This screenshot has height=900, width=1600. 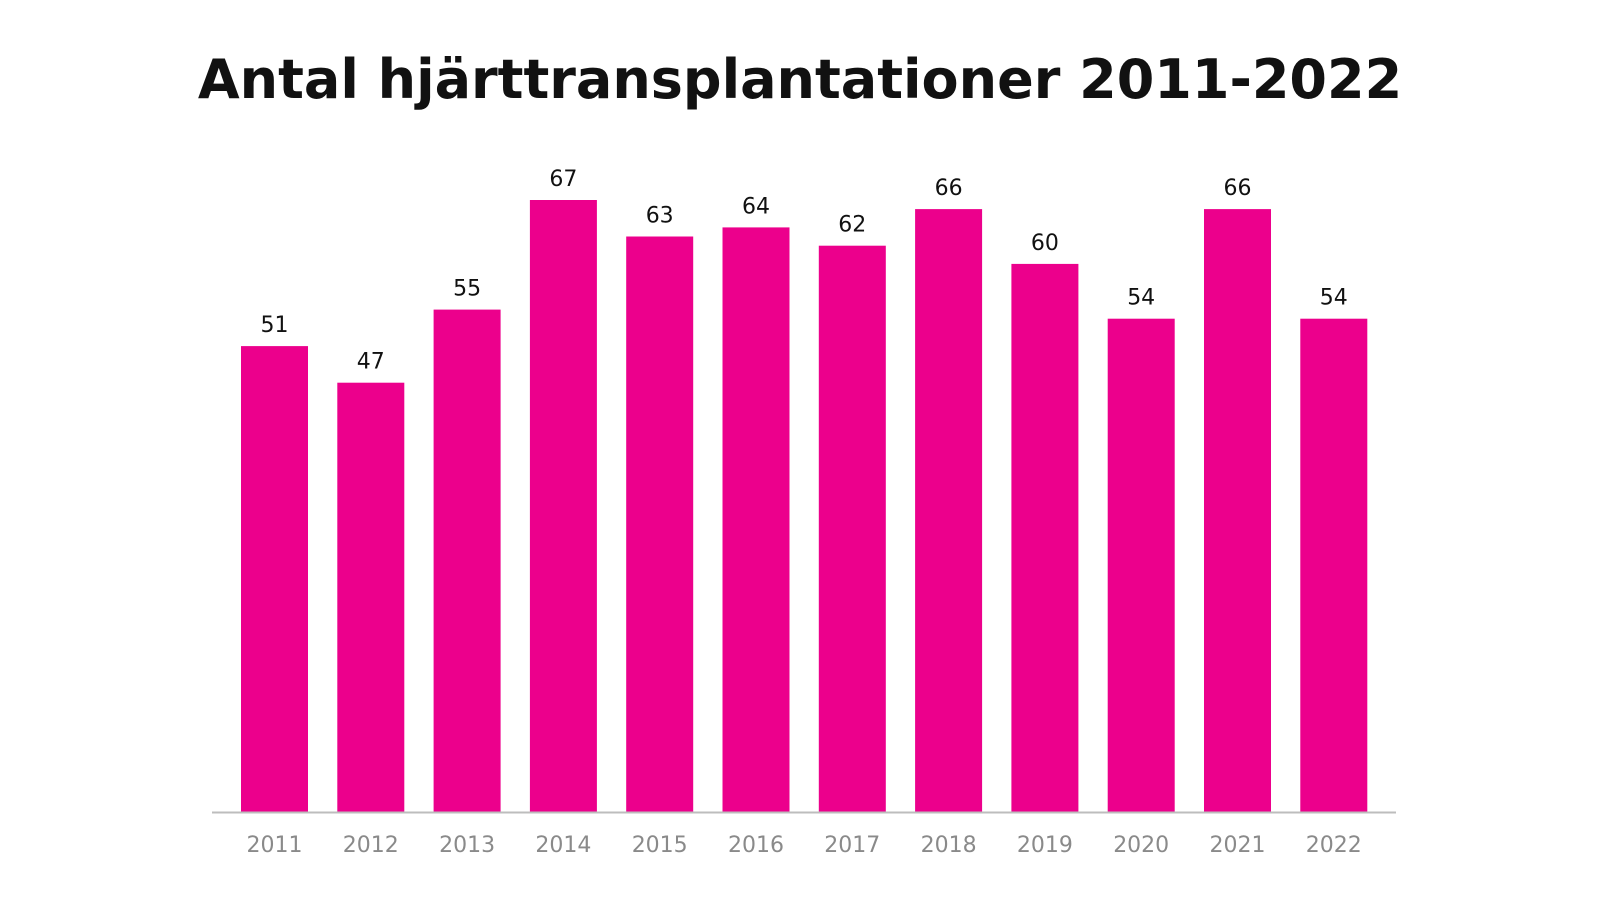 What do you see at coordinates (660, 845) in the screenshot?
I see `x-tick-label-2015: 2015` at bounding box center [660, 845].